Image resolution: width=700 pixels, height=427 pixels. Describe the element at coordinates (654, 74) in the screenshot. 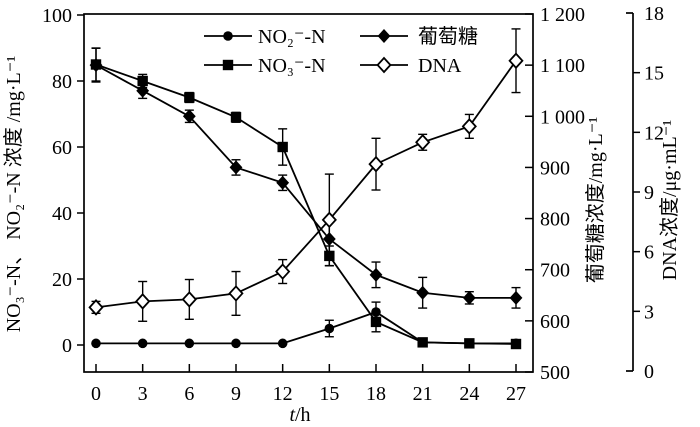

I see `dna-tick-label: 15` at that location.